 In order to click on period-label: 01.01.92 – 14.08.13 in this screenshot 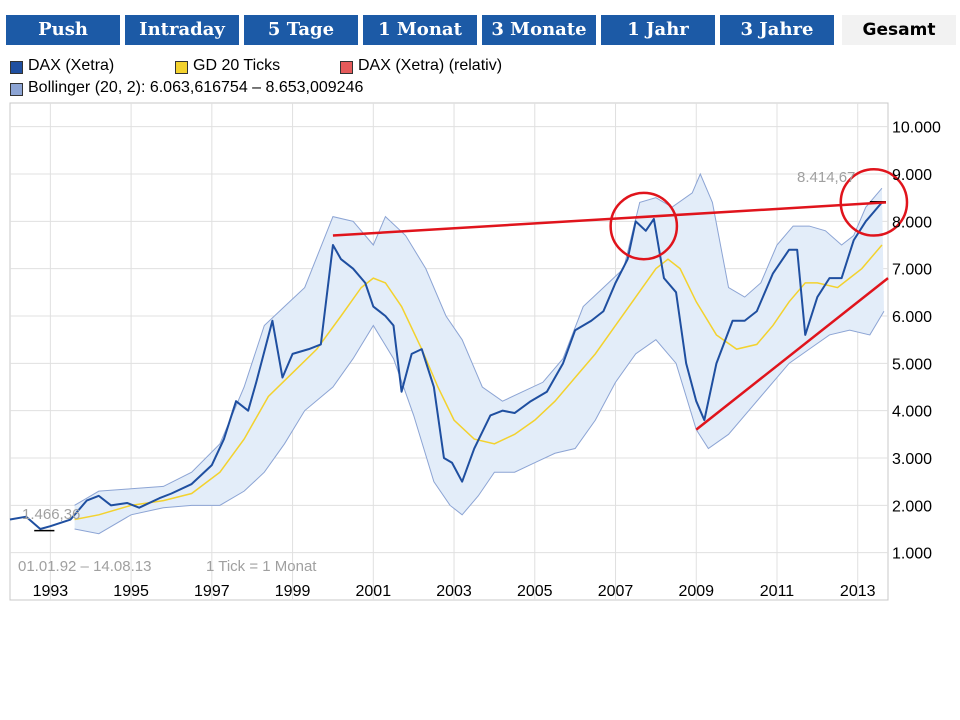, I will do `click(84, 566)`.